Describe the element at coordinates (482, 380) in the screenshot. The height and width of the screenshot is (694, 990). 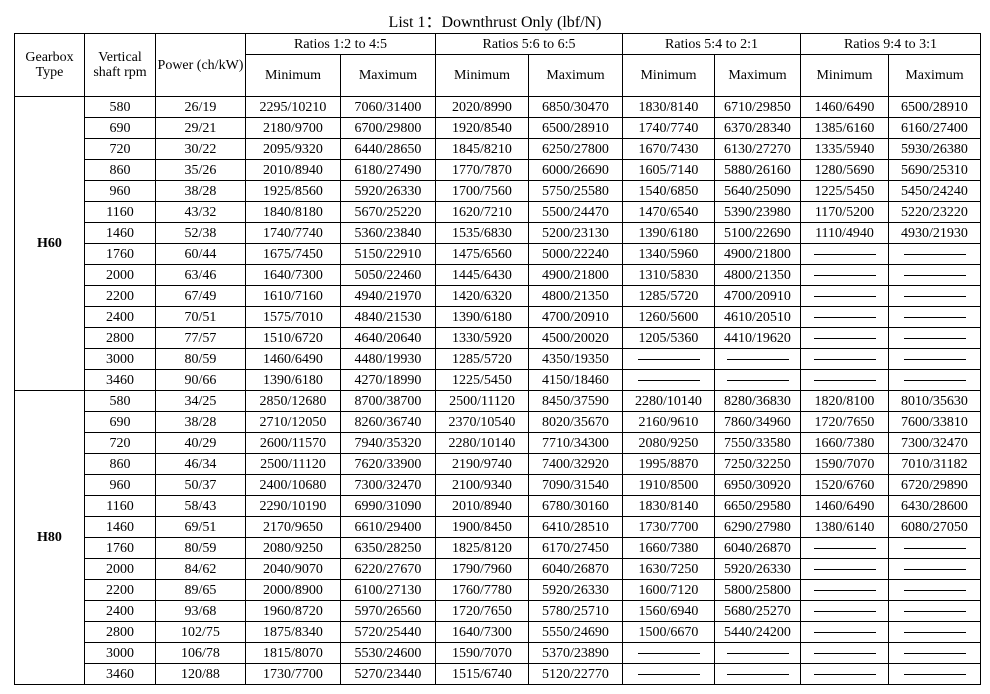
I see `table-cell: 1225/5450` at that location.